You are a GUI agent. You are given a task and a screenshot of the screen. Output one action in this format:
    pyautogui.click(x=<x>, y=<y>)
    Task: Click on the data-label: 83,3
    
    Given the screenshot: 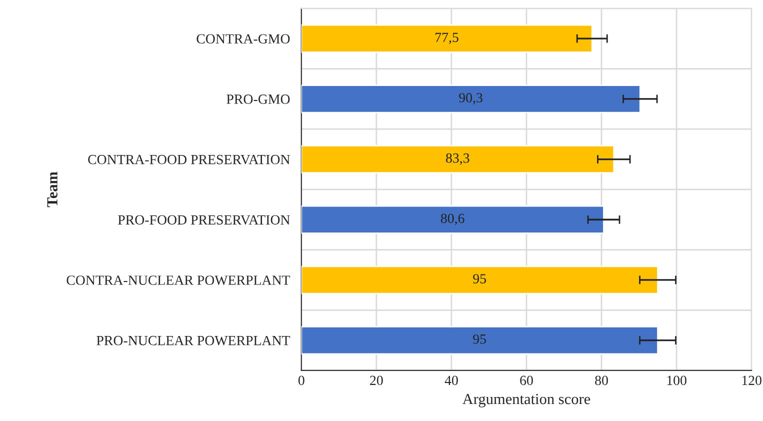 What is the action you would take?
    pyautogui.click(x=458, y=159)
    